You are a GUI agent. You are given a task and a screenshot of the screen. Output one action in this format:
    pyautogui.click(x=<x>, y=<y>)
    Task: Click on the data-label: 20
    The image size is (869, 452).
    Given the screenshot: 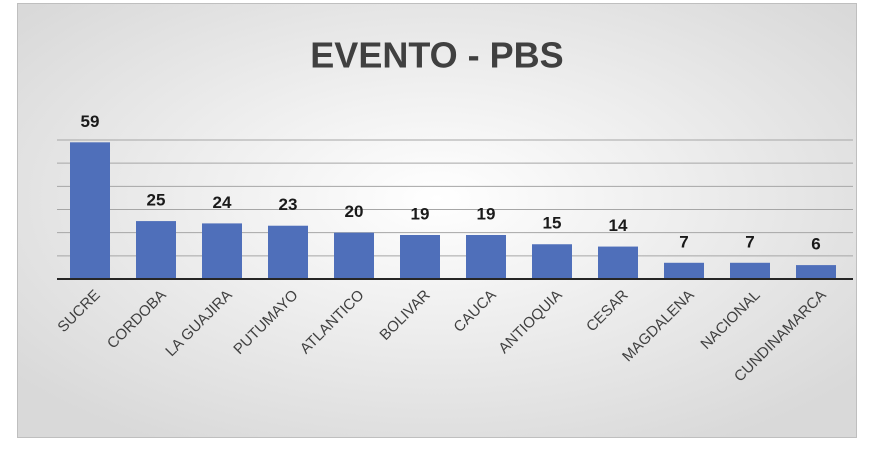 What is the action you would take?
    pyautogui.click(x=354, y=211)
    